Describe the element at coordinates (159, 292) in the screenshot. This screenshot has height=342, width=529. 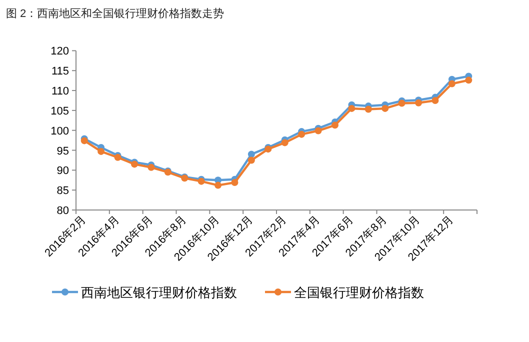
I see `legend-label: 西南地区银行理财价格指数` at that location.